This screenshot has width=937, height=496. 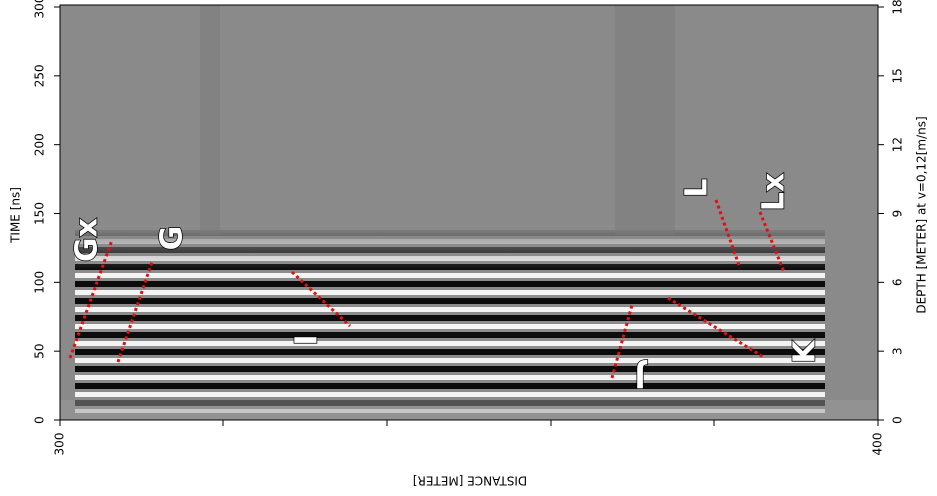 What do you see at coordinates (40, 144) in the screenshot?
I see `y-tick-label: 200` at bounding box center [40, 144].